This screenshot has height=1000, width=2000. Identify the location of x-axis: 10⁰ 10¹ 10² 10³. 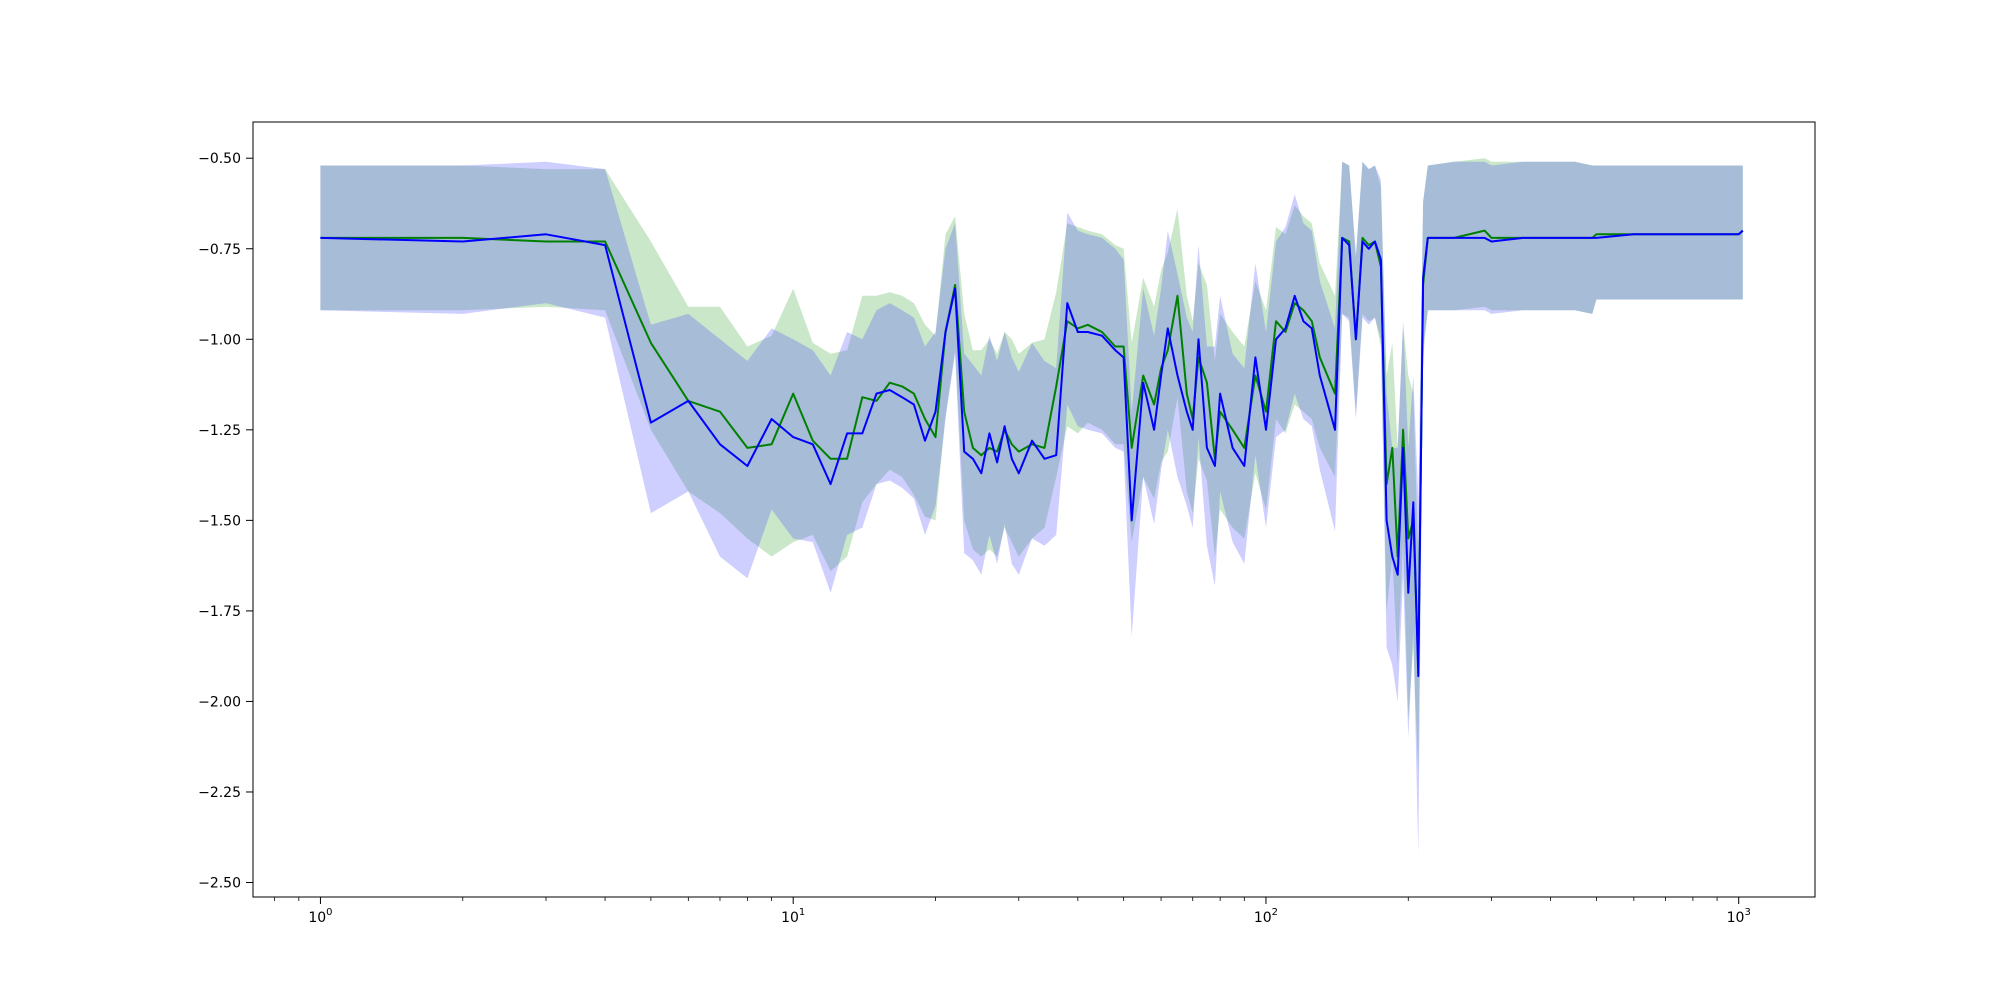
(1012, 911).